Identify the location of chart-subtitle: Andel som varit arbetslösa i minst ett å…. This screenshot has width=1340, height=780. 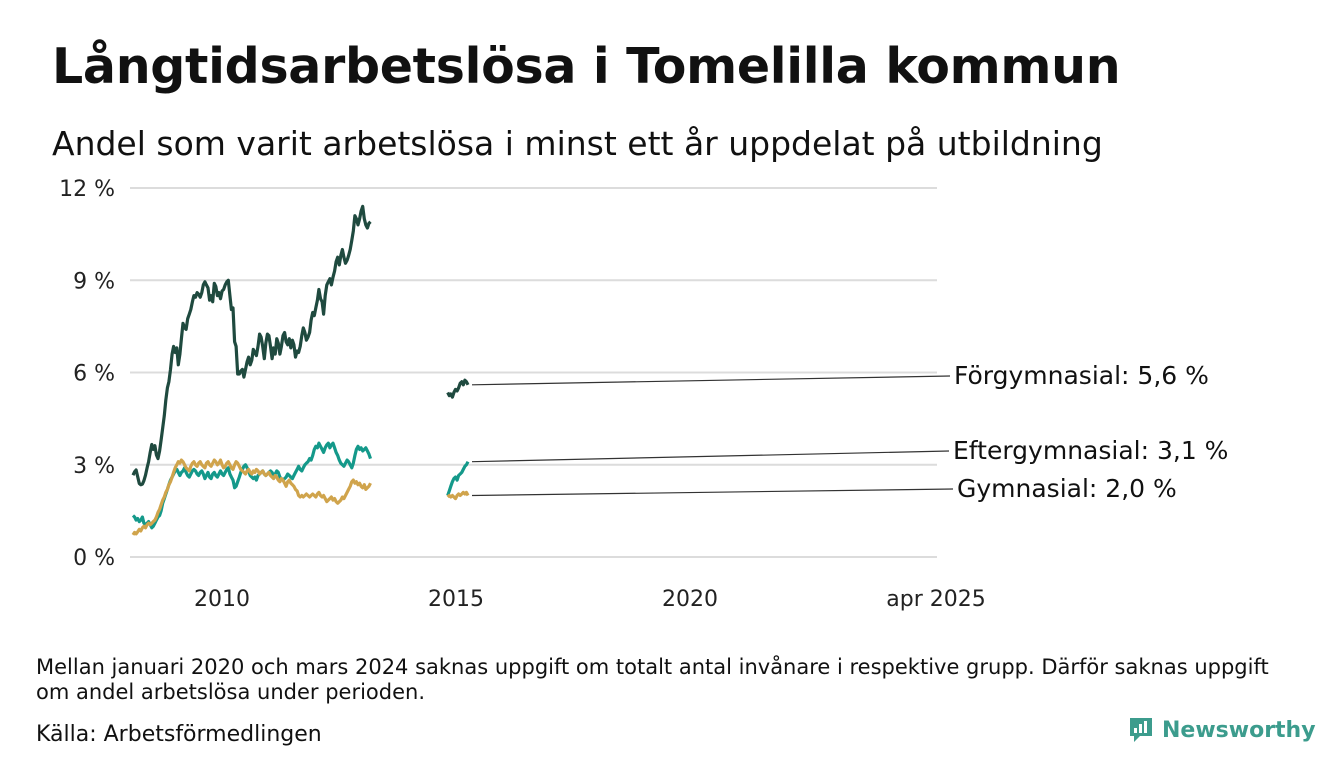
(577, 143).